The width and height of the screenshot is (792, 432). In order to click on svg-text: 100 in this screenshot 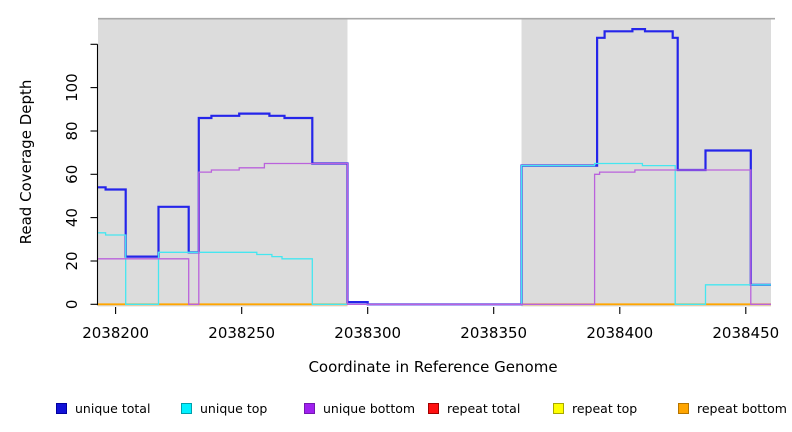, I will do `click(72, 87)`.